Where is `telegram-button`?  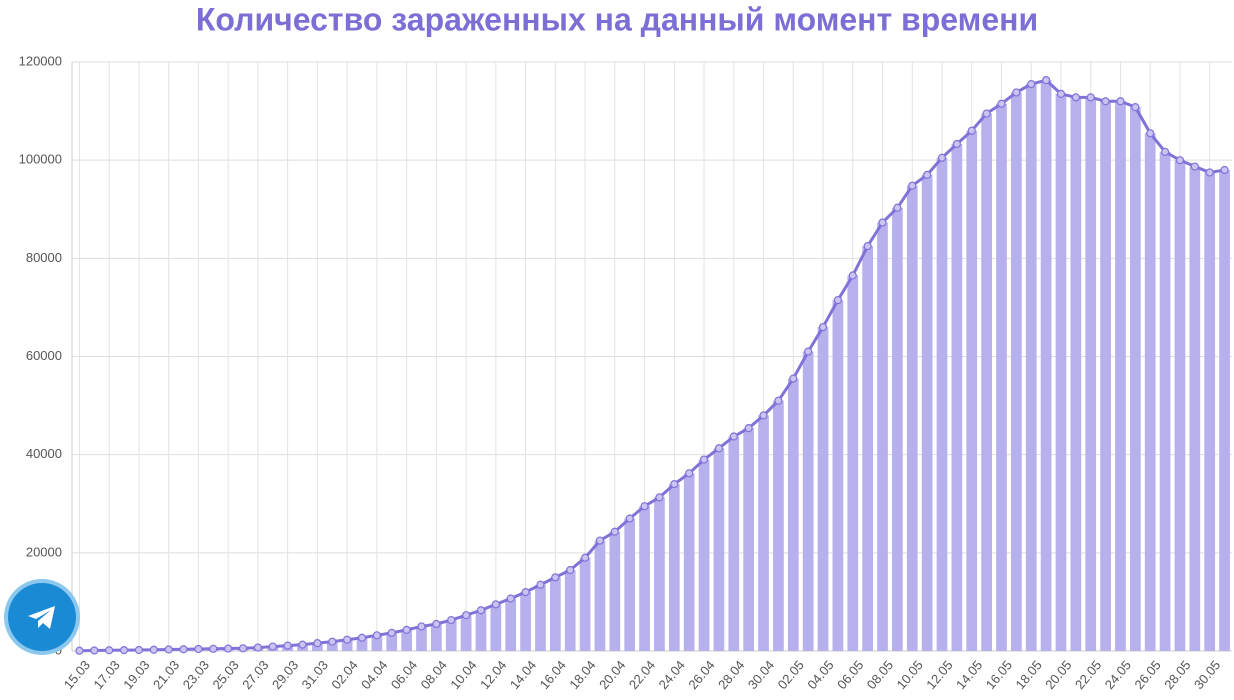
telegram-button is located at coordinates (42, 617).